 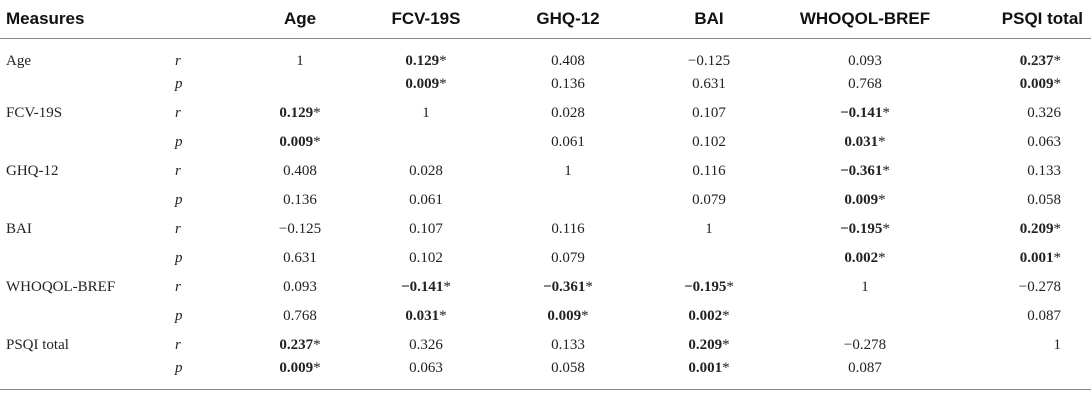 What do you see at coordinates (87, 19) in the screenshot?
I see `header-measures: Measures` at bounding box center [87, 19].